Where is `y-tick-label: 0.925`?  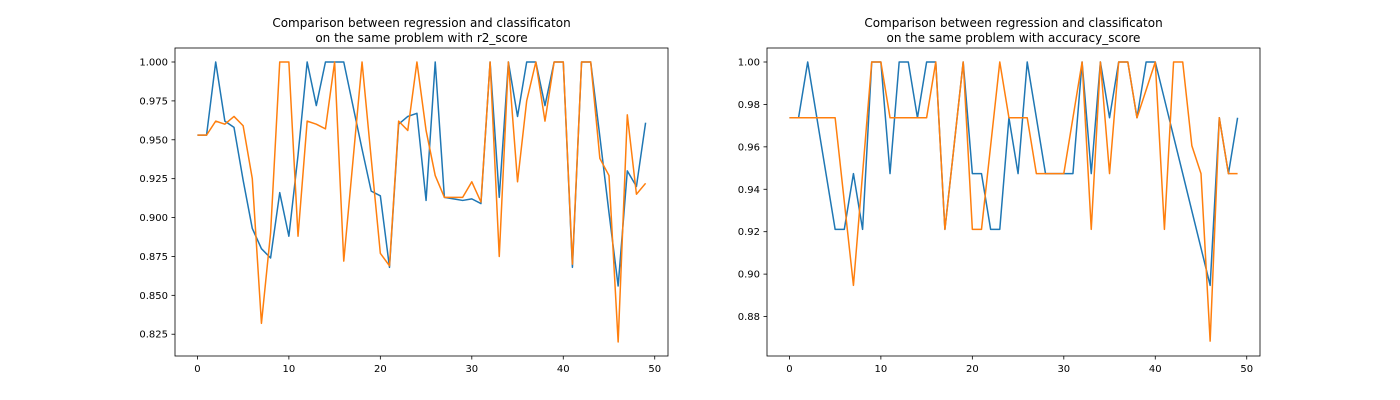 y-tick-label: 0.925 is located at coordinates (153, 179).